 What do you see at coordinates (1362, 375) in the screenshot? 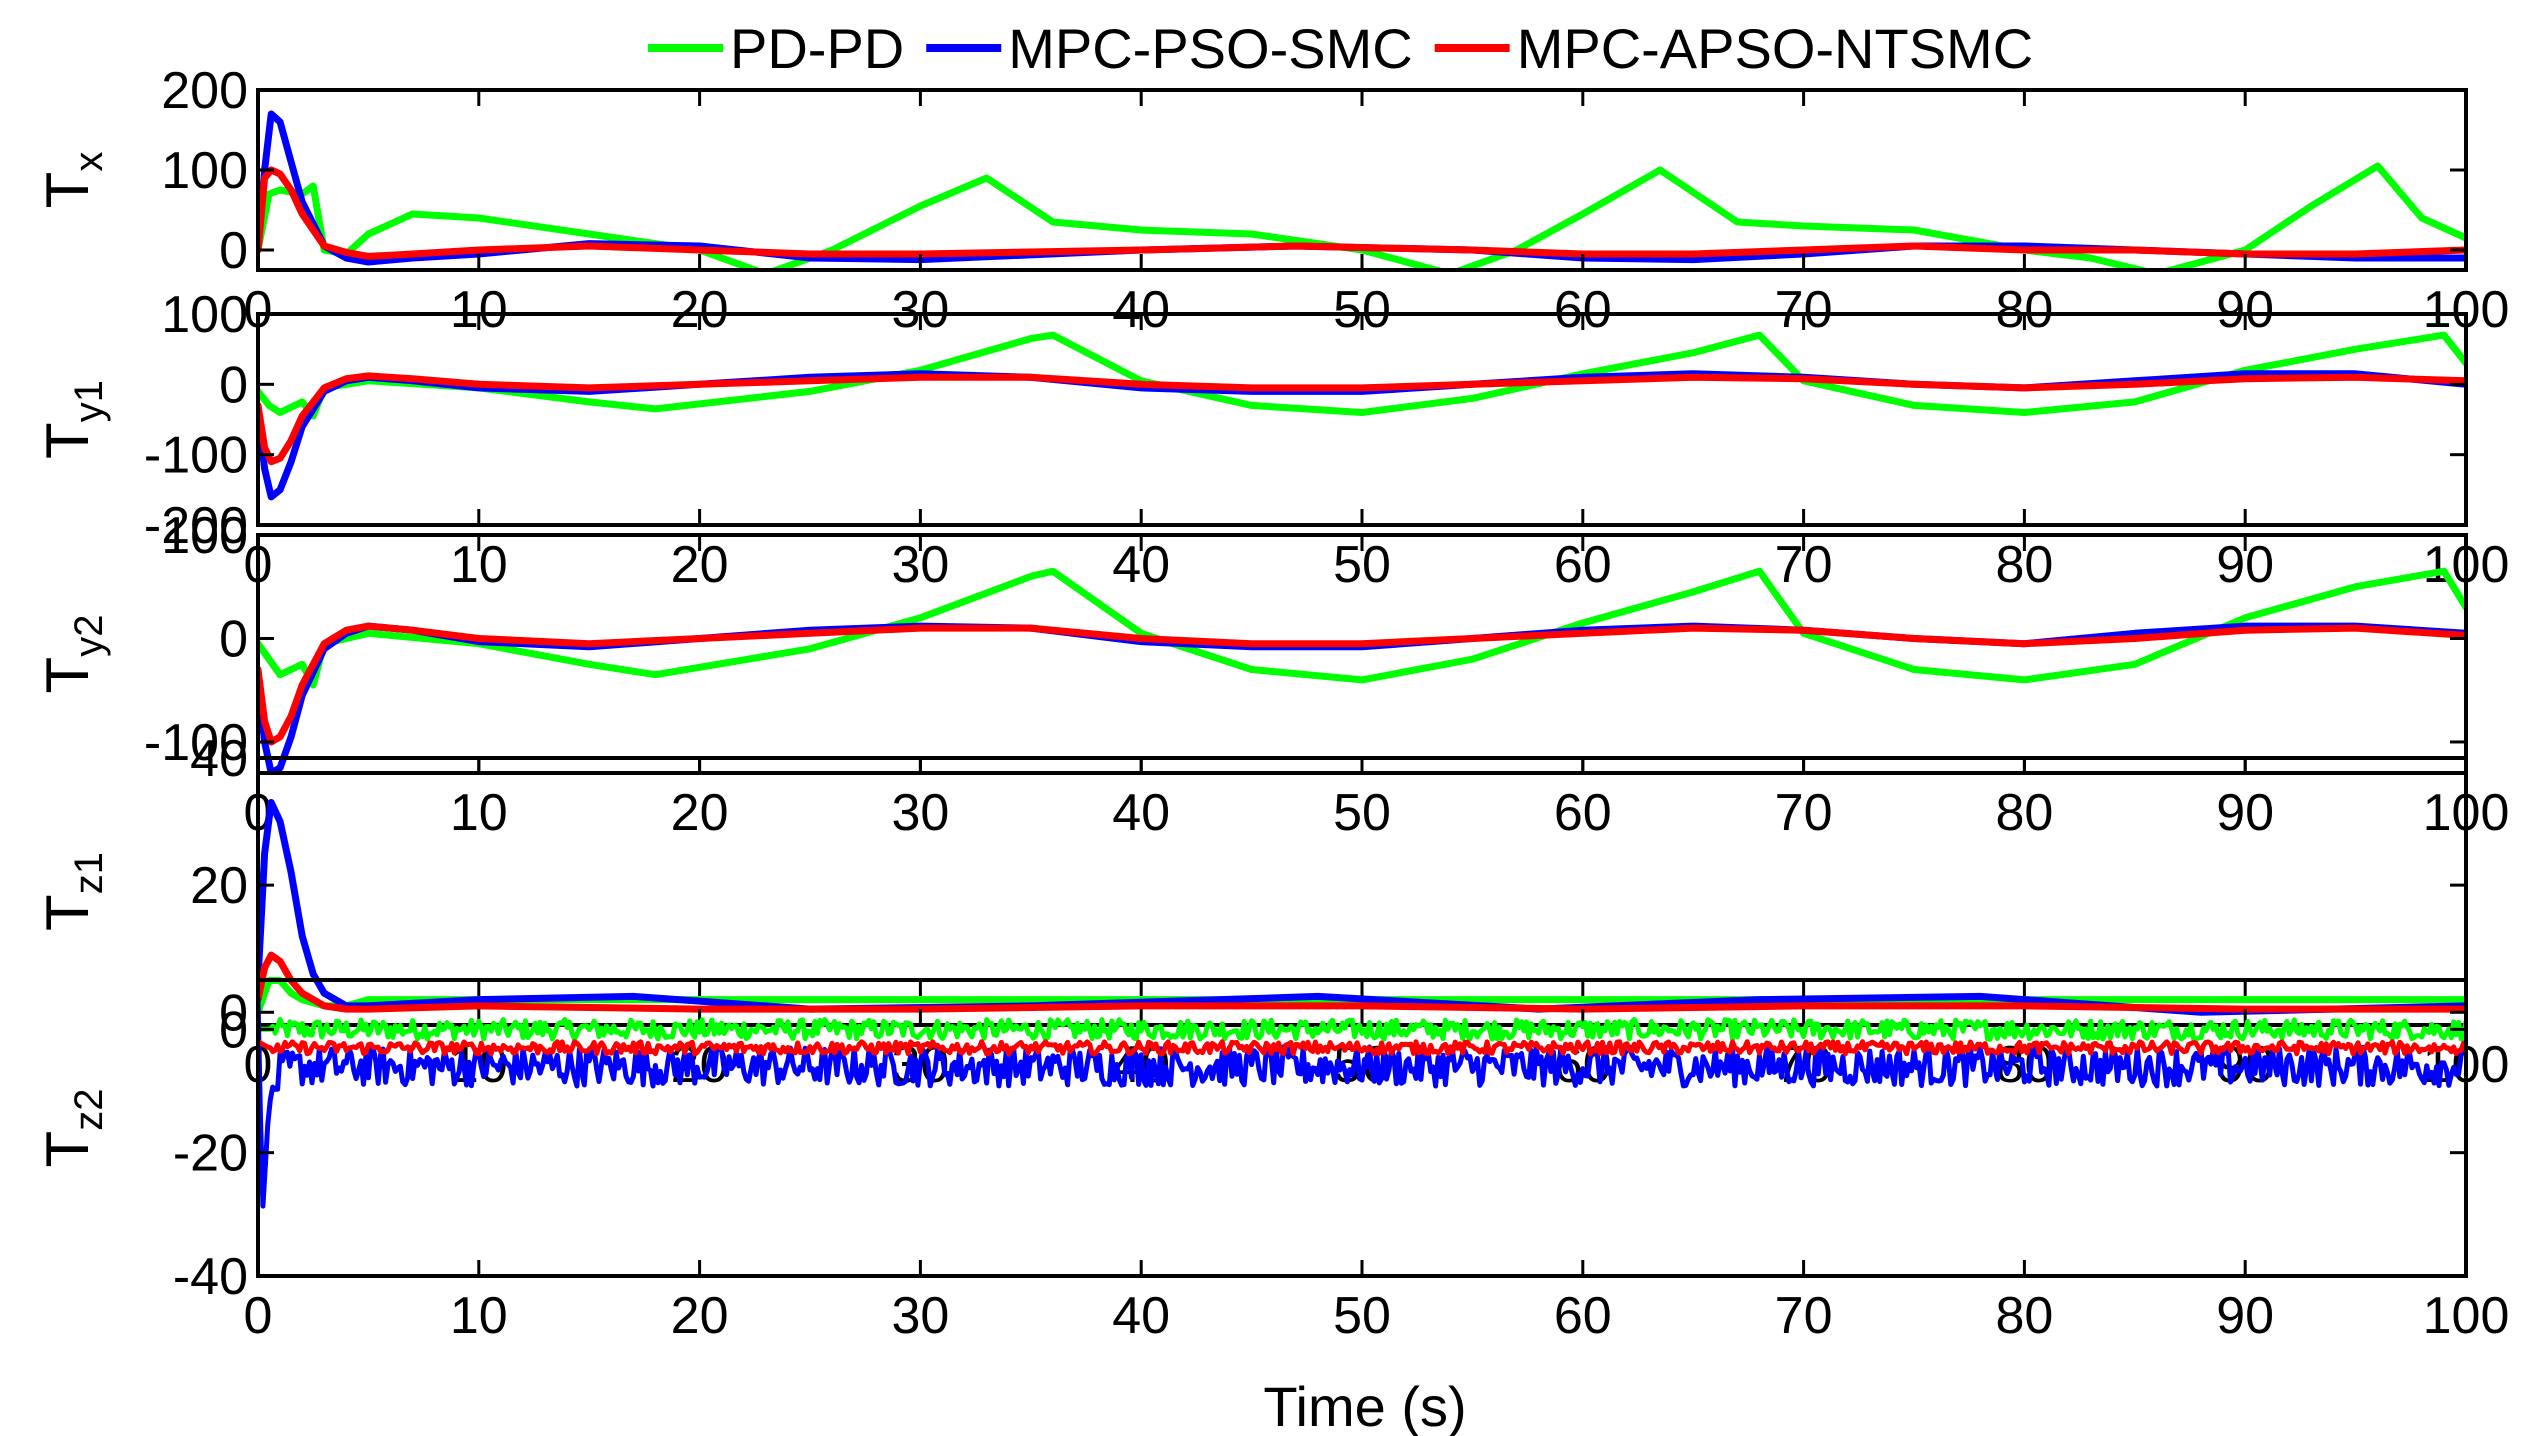
I see `series-line-ty1-pd-pd` at bounding box center [1362, 375].